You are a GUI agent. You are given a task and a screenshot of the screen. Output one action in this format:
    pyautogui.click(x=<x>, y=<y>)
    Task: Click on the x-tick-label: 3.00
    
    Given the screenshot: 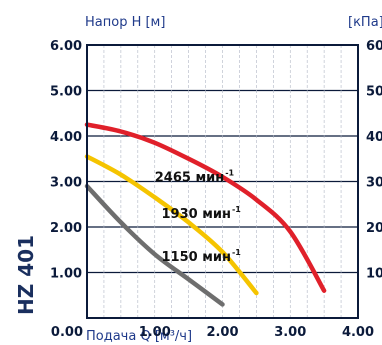 What is the action you would take?
    pyautogui.click(x=290, y=332)
    